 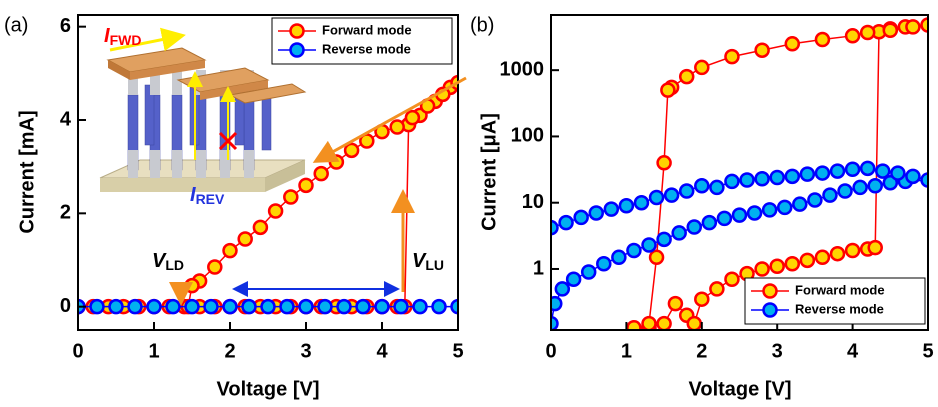 I want to click on panel-label: (b), so click(x=482, y=25).